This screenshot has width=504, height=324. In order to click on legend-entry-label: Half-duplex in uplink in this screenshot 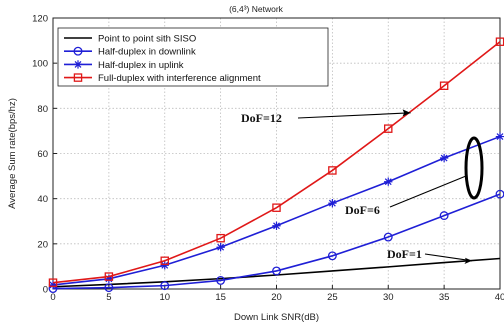, I will do `click(141, 65)`.